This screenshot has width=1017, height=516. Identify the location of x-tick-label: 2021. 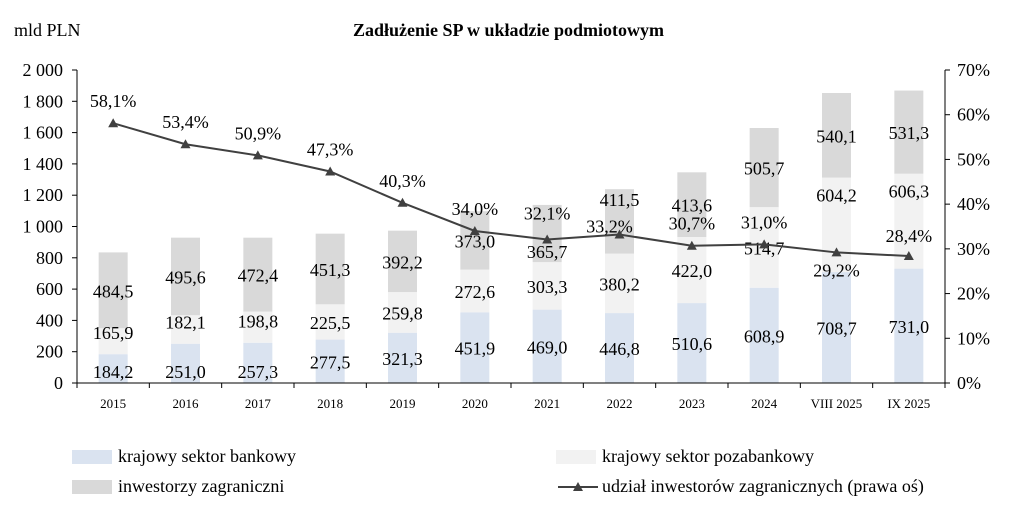
(547, 403).